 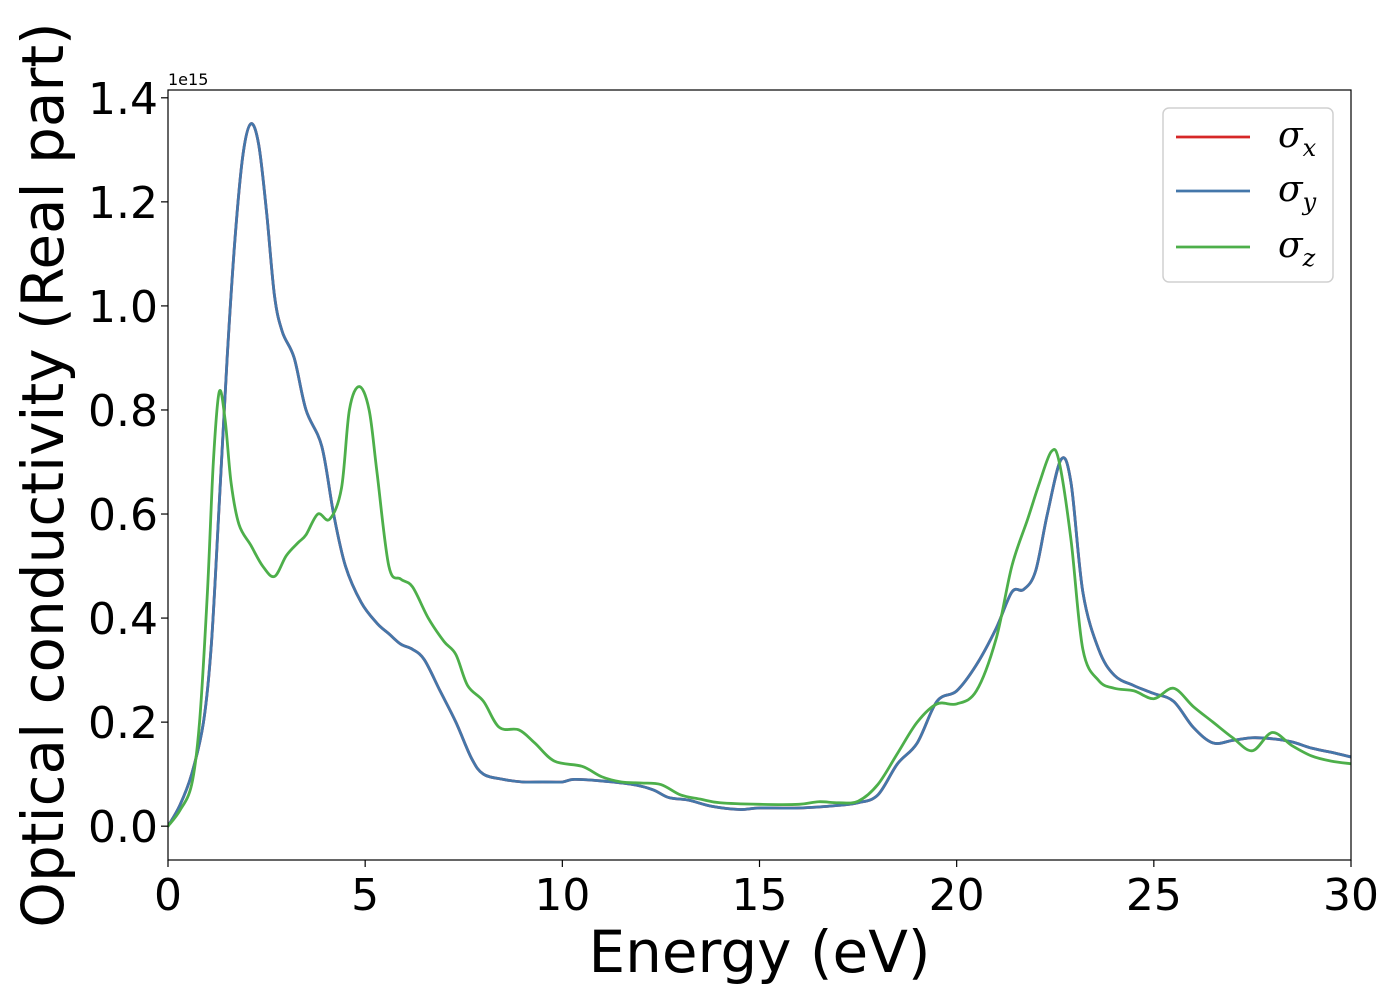 What do you see at coordinates (123, 99) in the screenshot?
I see `y-tick-label: 1.4` at bounding box center [123, 99].